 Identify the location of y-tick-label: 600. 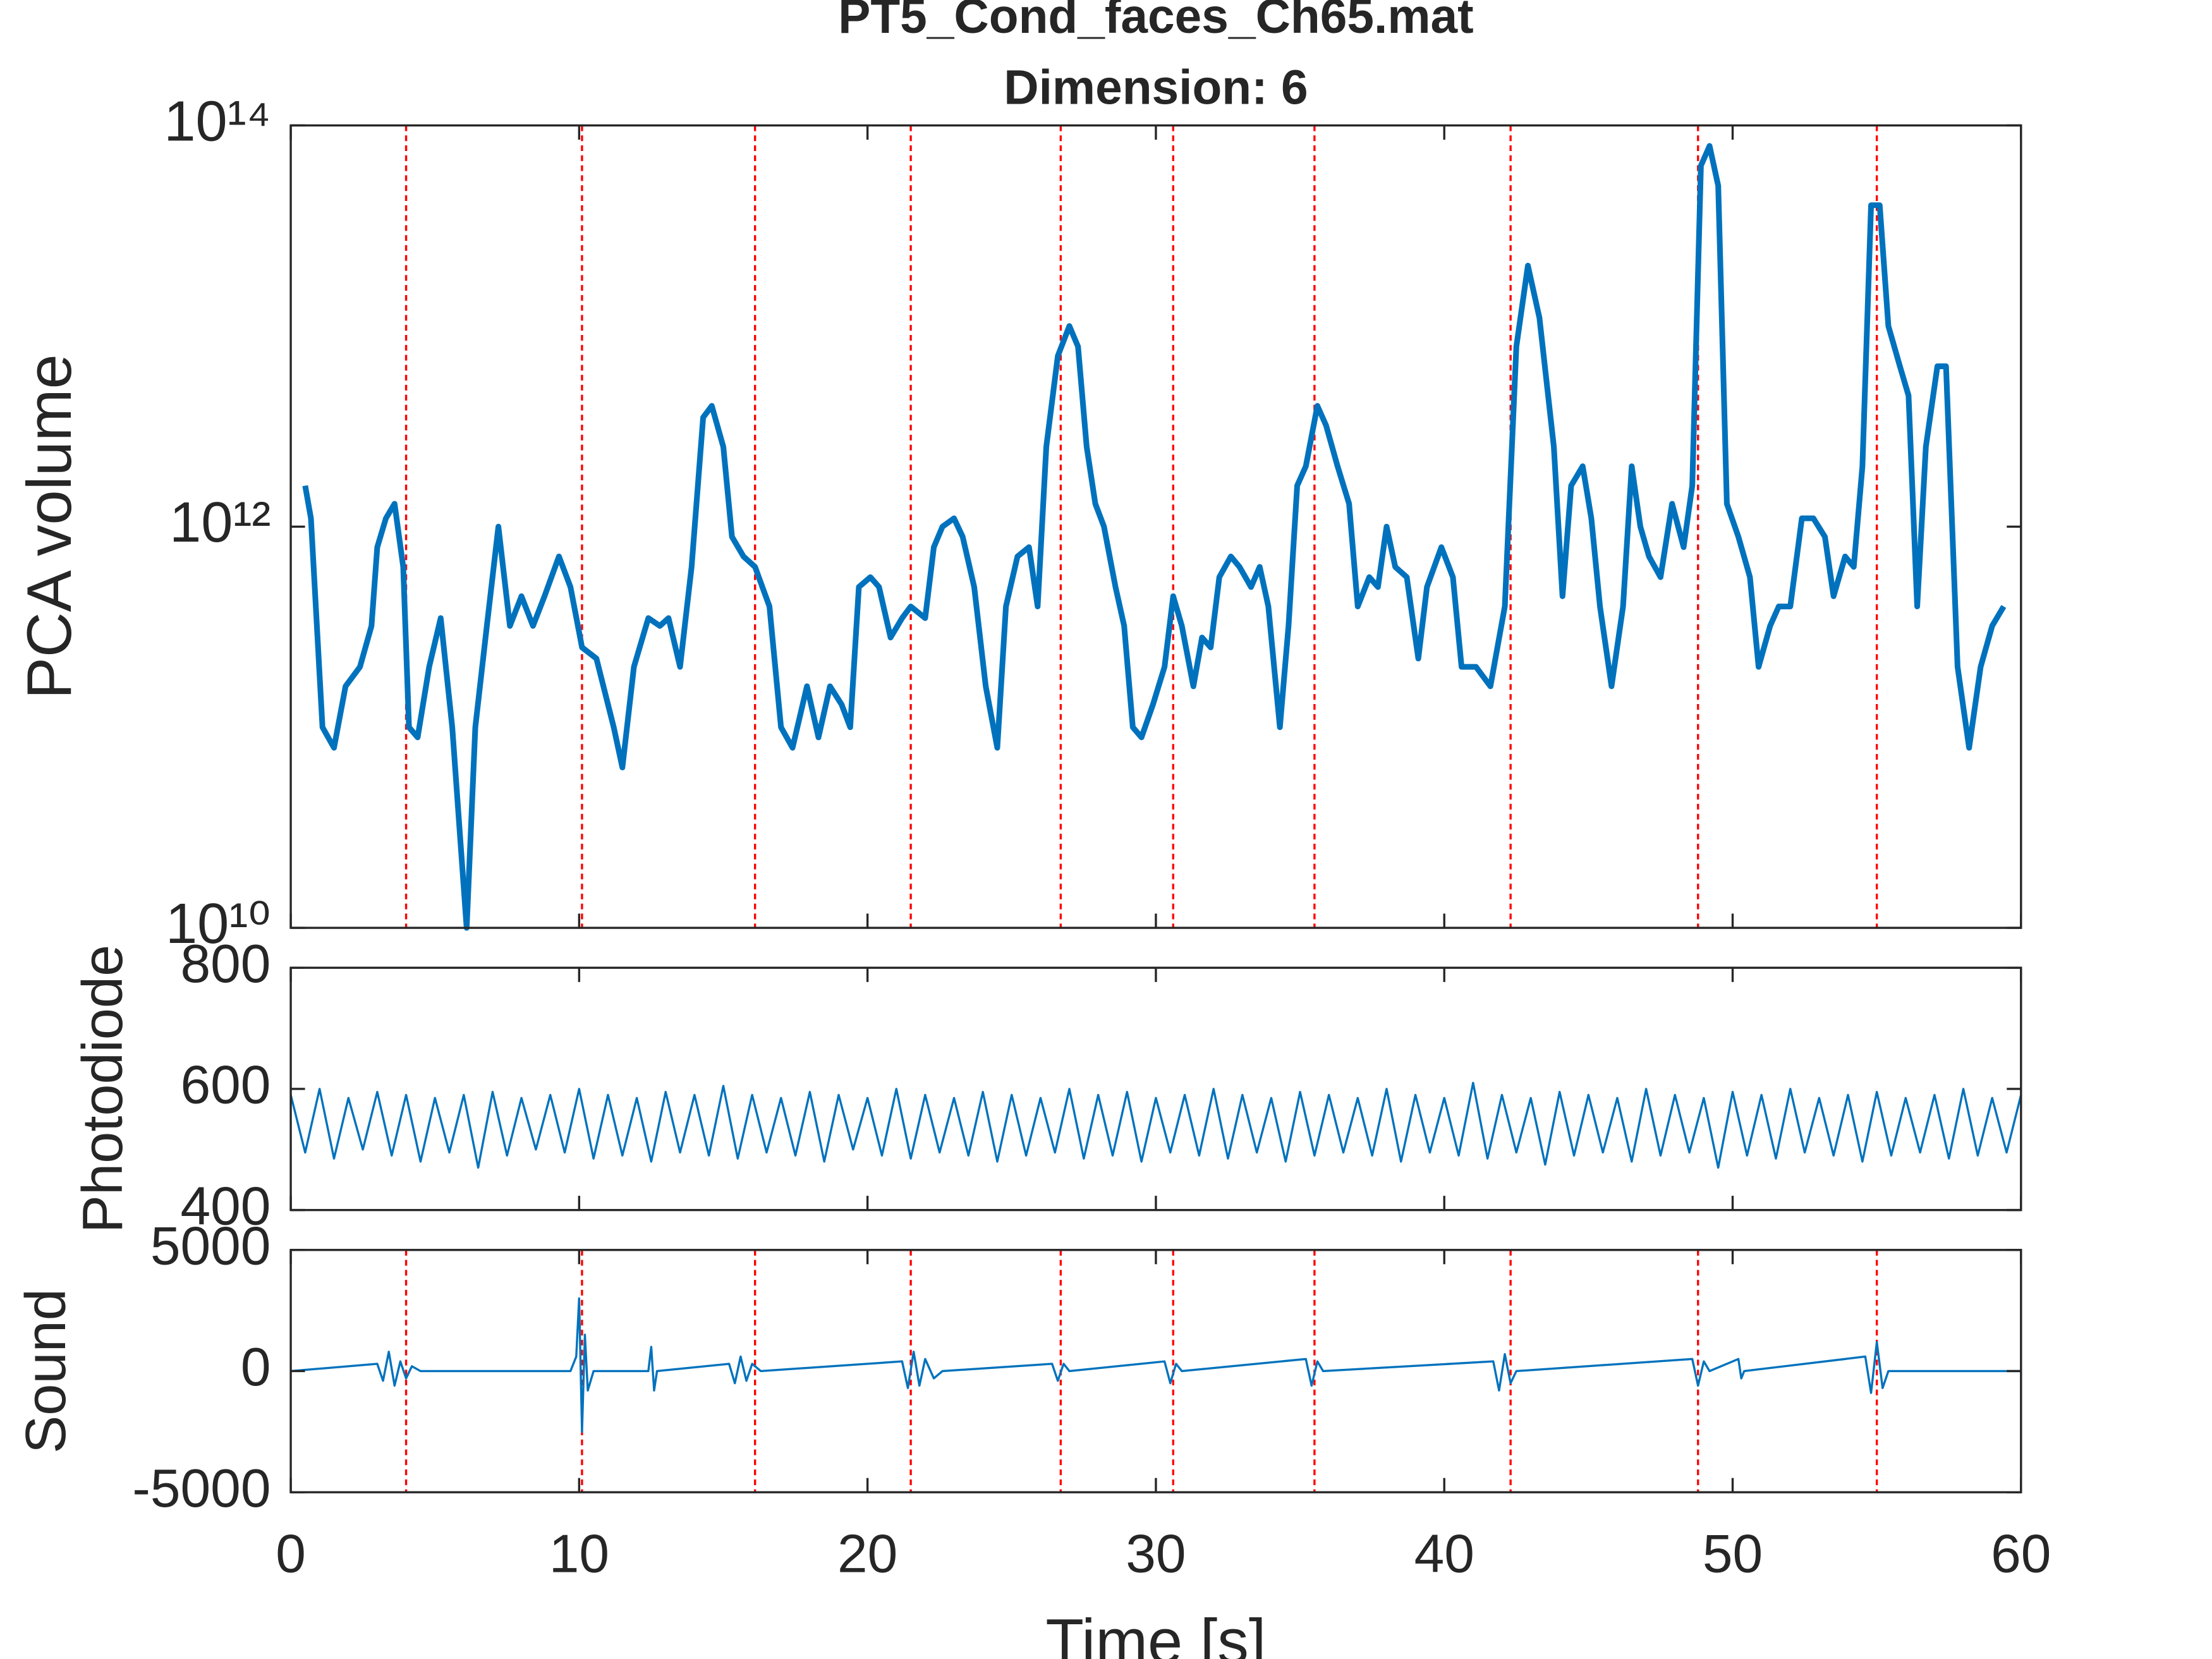
(226, 1085).